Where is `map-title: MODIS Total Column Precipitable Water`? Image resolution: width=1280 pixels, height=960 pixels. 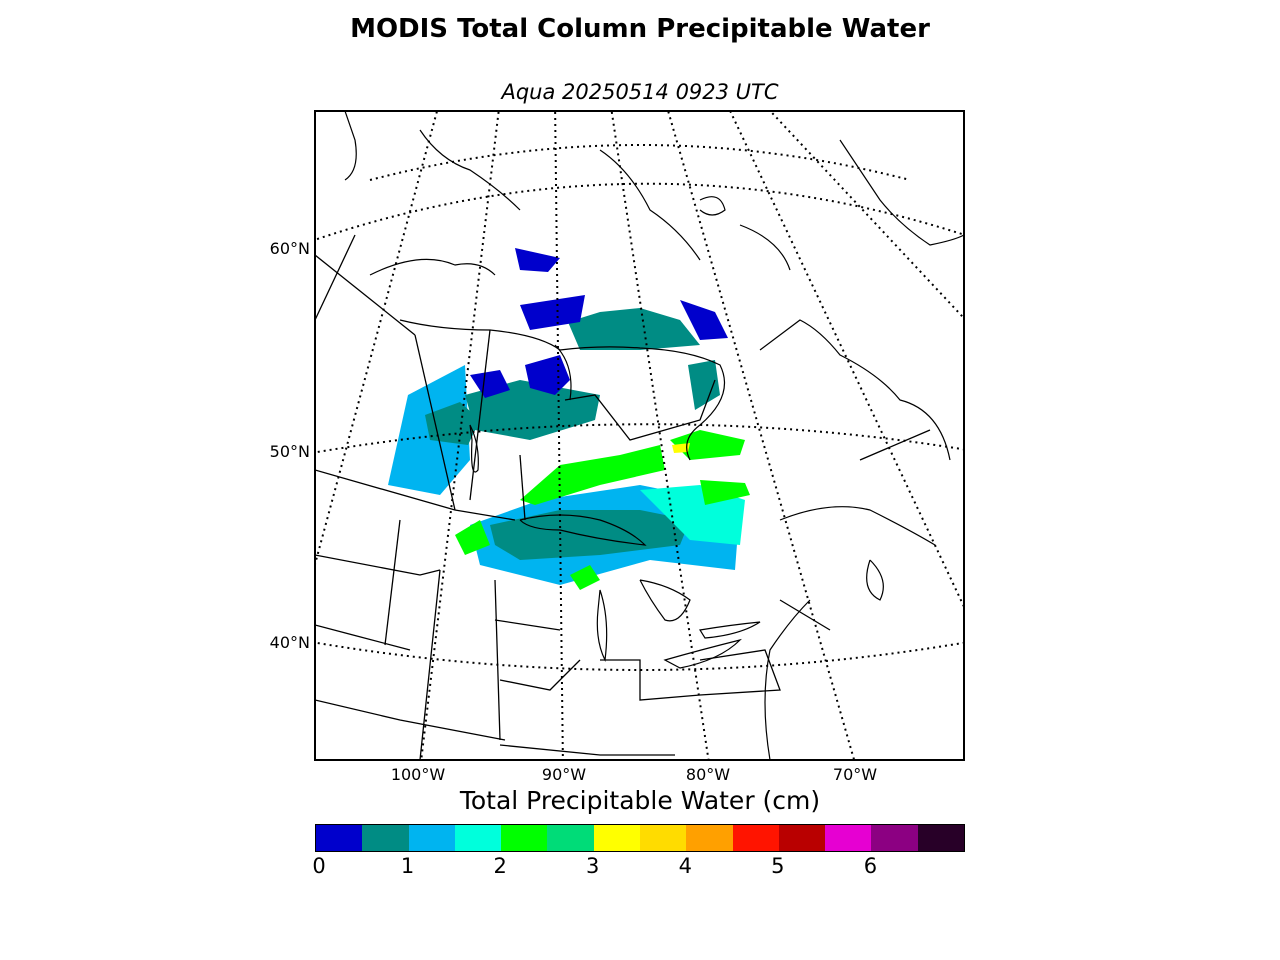 map-title: MODIS Total Column Precipitable Water is located at coordinates (640, 29).